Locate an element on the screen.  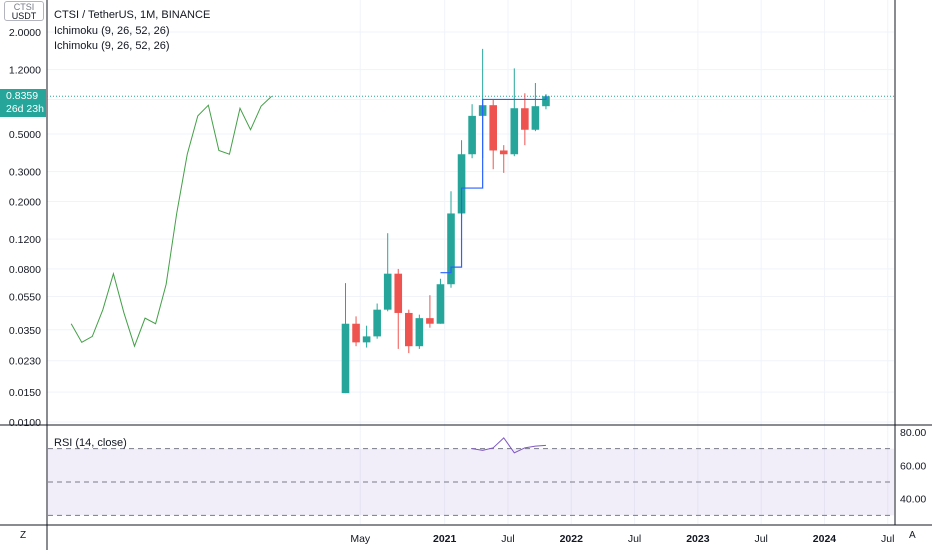
rsi-tick-label: 40.00 is located at coordinates (913, 500).